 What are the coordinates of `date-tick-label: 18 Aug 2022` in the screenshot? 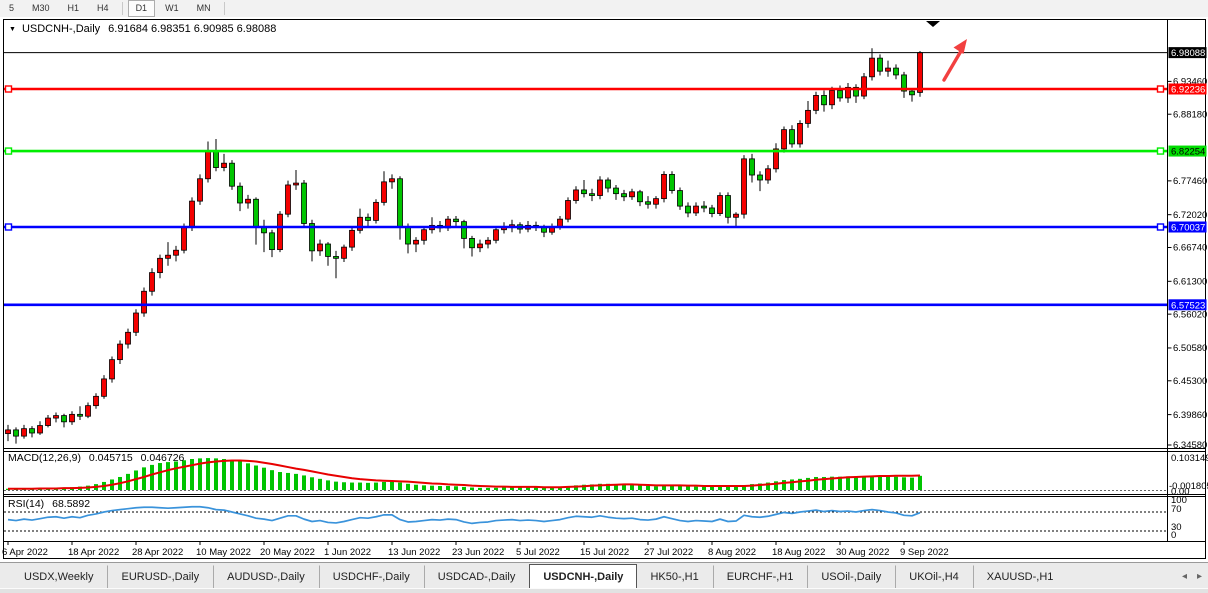 It's located at (798, 552).